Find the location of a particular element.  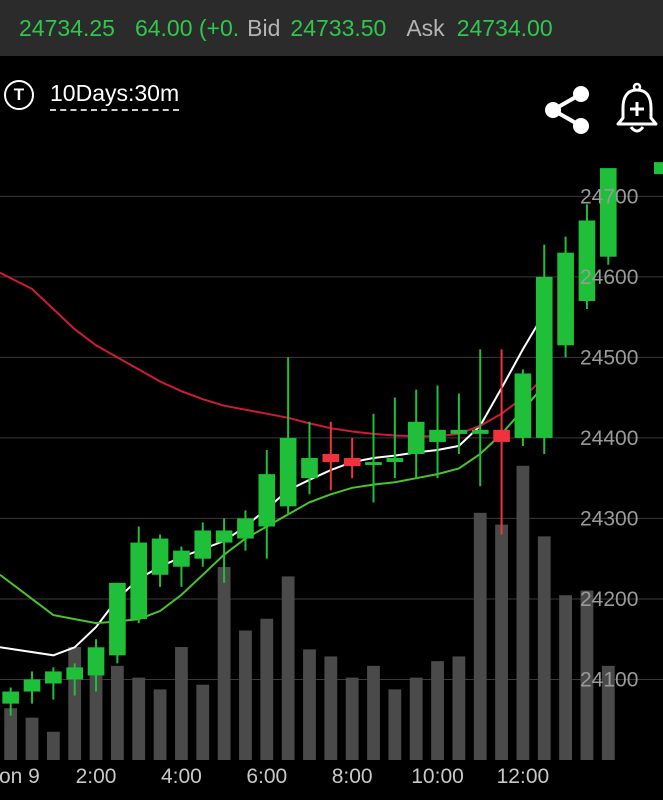

price-tick-label: 24700 is located at coordinates (609, 196).